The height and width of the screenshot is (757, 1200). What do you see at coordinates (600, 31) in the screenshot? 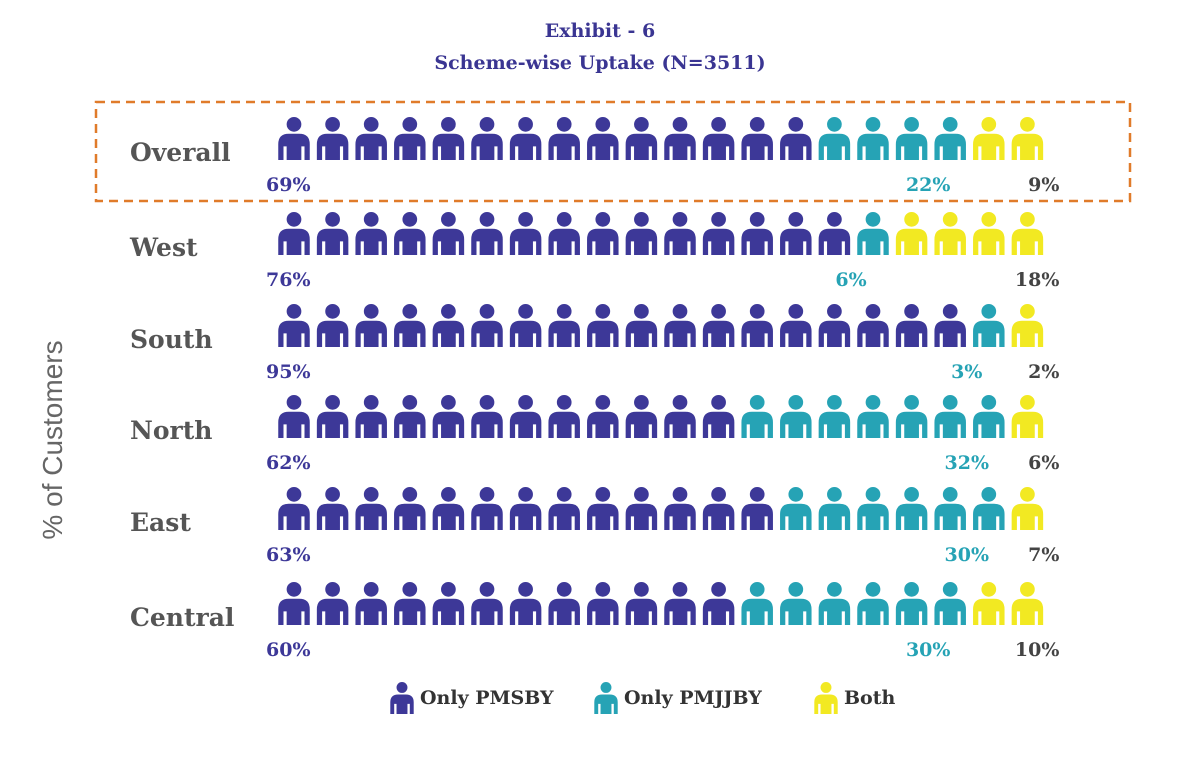
I see `chart-title: Exhibit - 6` at bounding box center [600, 31].